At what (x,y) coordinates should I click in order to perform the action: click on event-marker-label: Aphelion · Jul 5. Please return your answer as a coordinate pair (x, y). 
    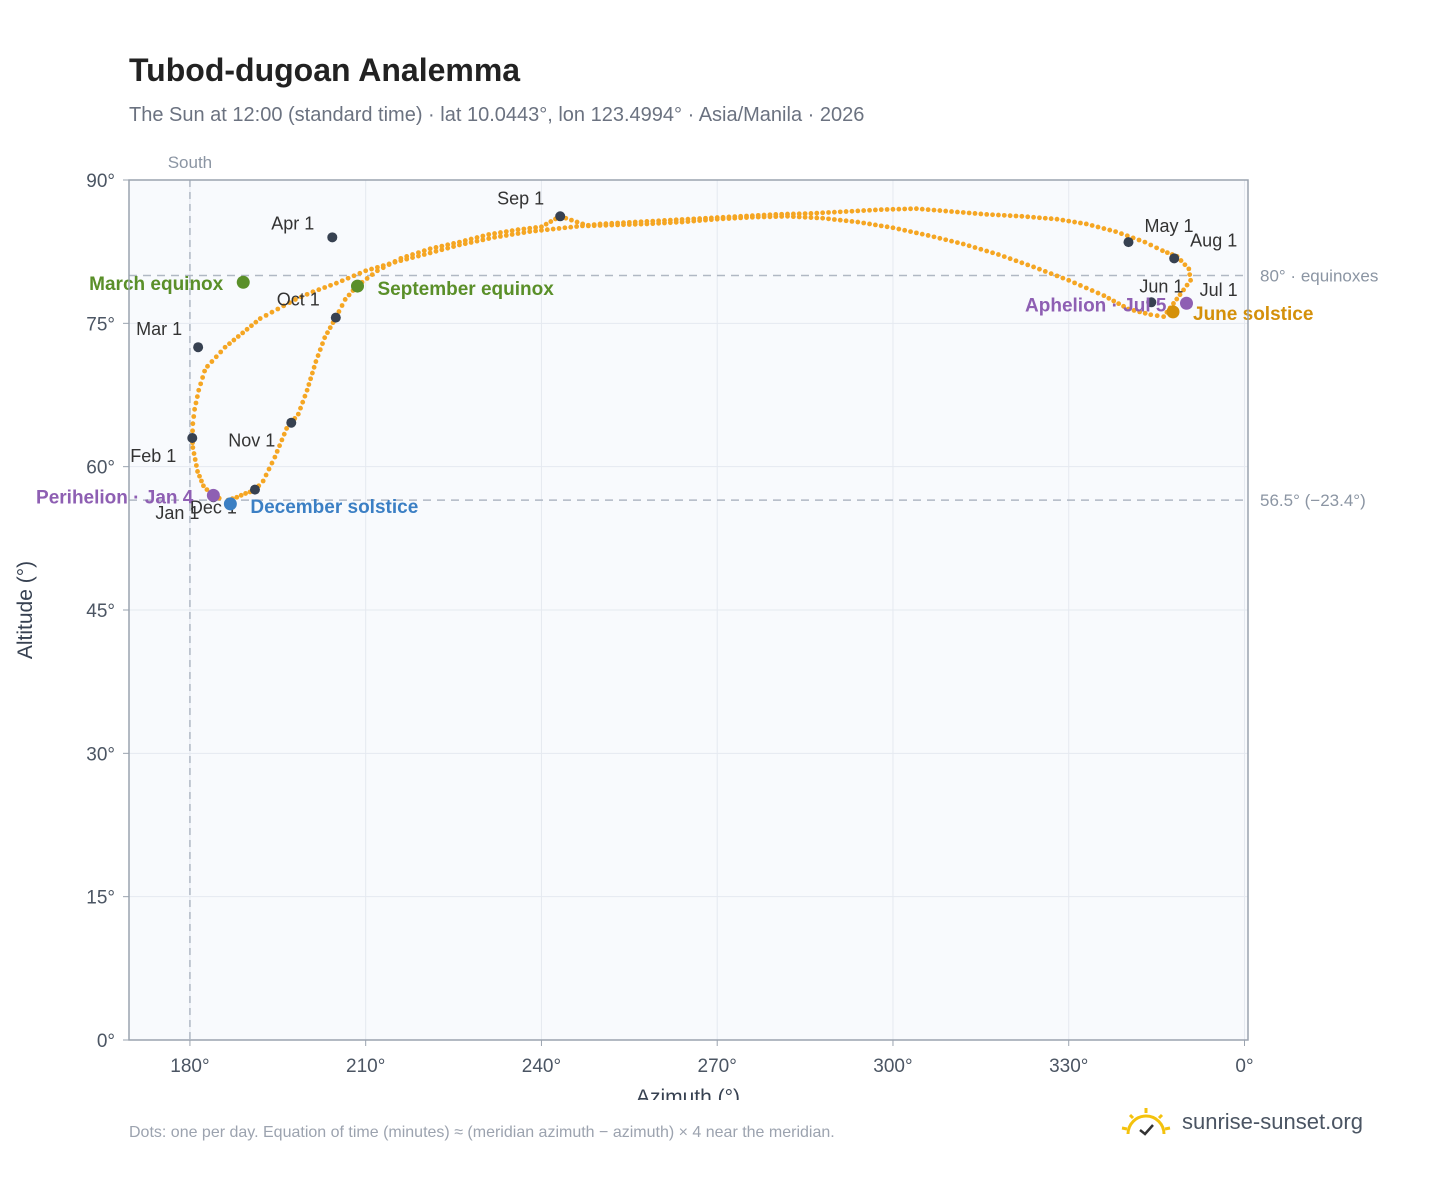
    Looking at the image, I should click on (1096, 305).